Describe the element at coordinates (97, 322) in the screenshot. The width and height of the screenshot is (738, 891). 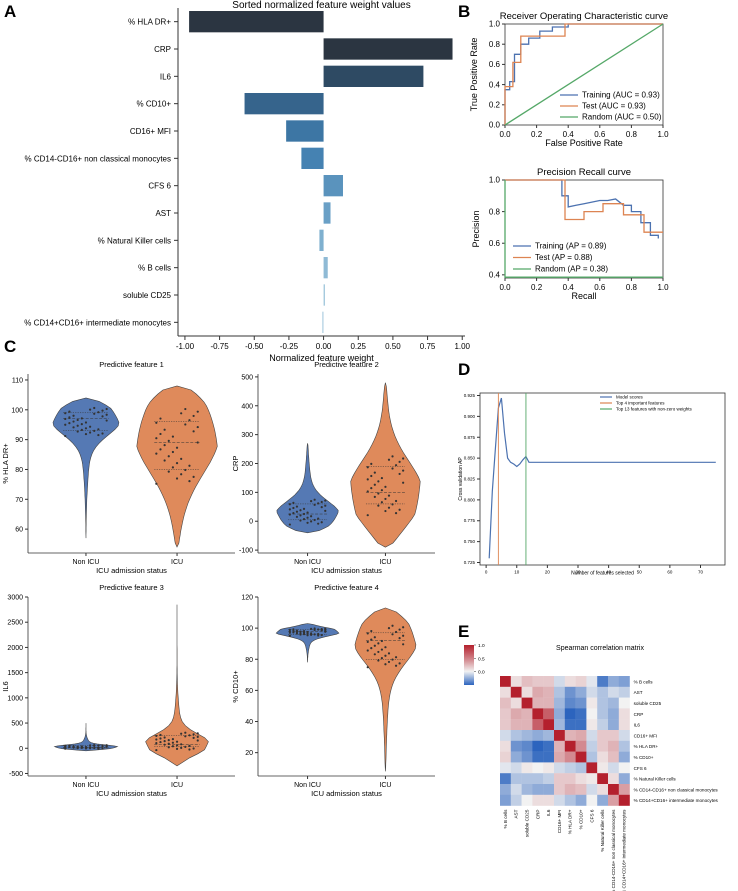
I see `category-label: % CD14+CD16+ intermediate monocytes` at that location.